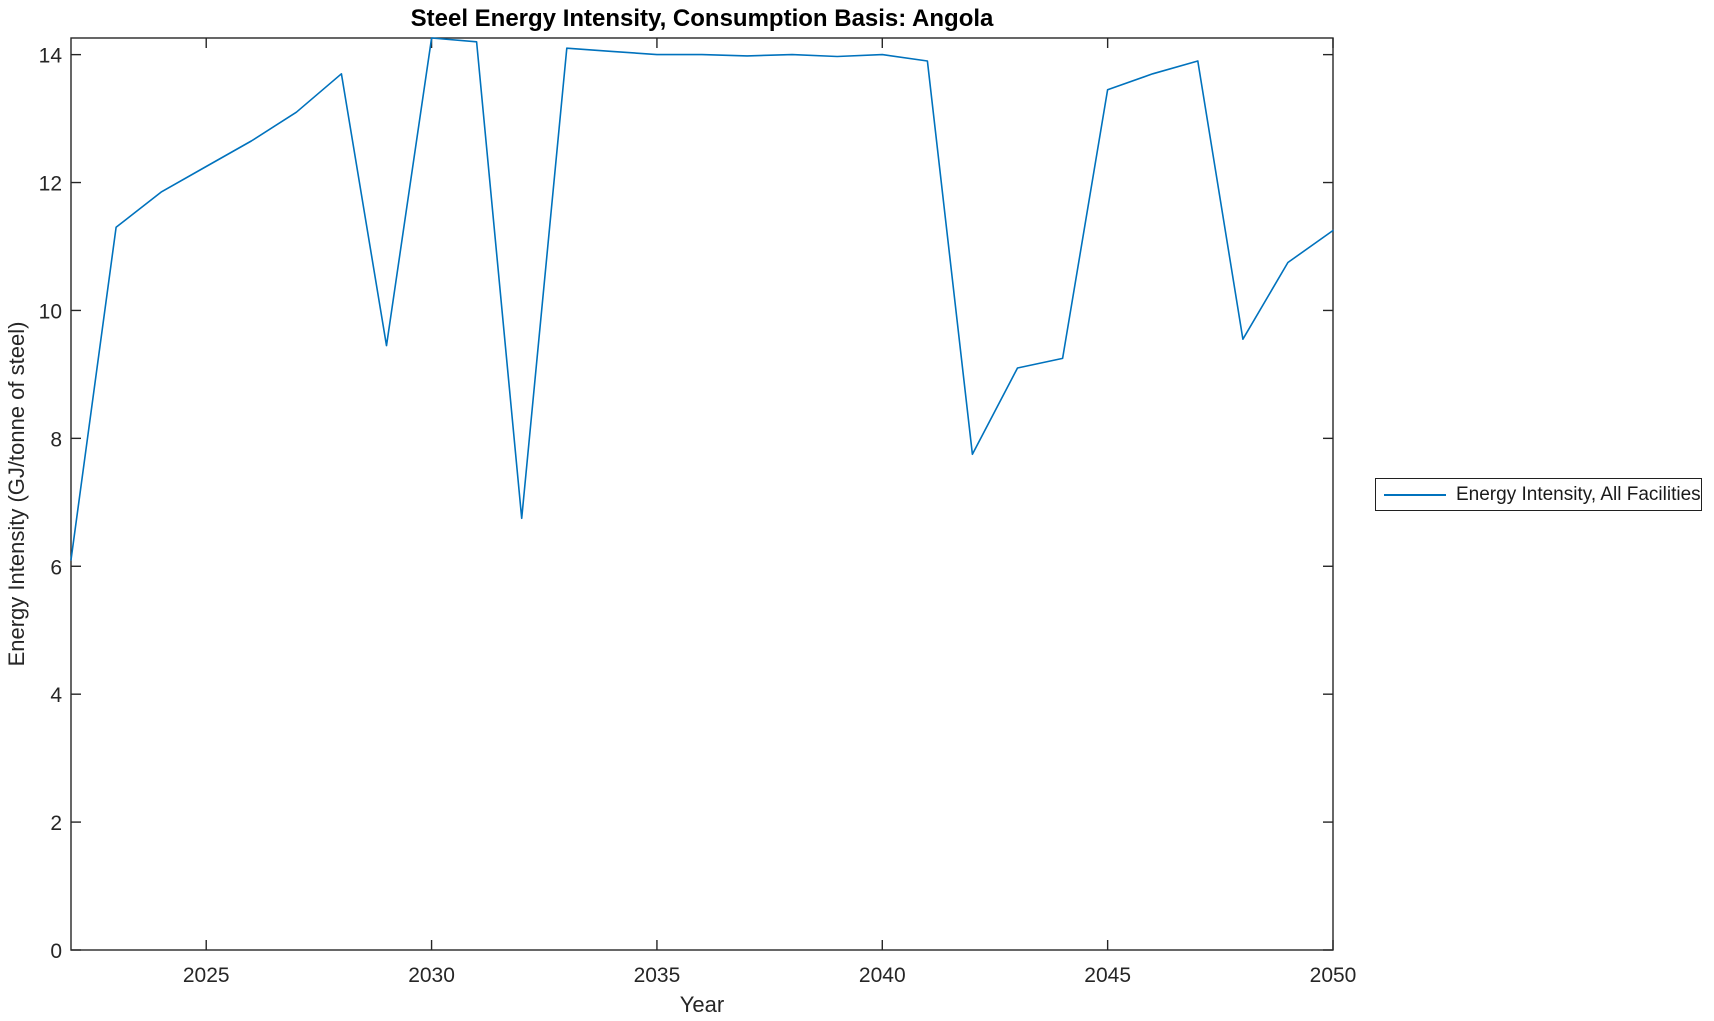  Describe the element at coordinates (56, 951) in the screenshot. I see `y-tick-label: 0` at that location.